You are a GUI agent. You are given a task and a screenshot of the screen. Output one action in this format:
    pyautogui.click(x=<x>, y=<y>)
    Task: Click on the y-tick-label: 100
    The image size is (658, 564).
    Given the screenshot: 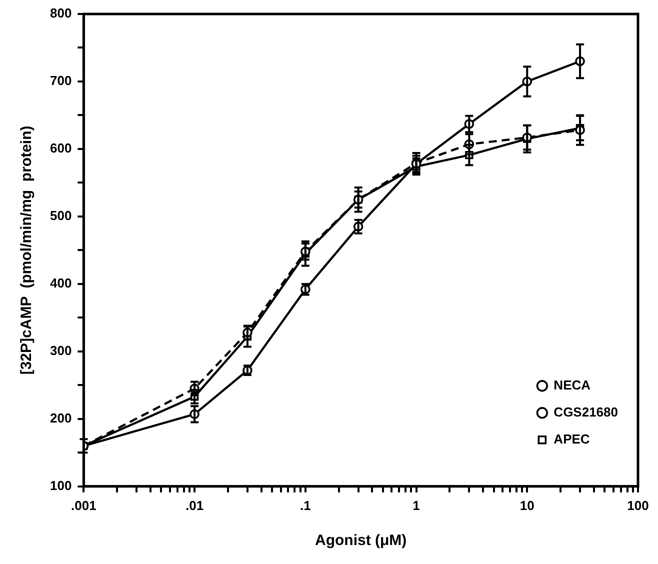 What is the action you would take?
    pyautogui.click(x=61, y=485)
    